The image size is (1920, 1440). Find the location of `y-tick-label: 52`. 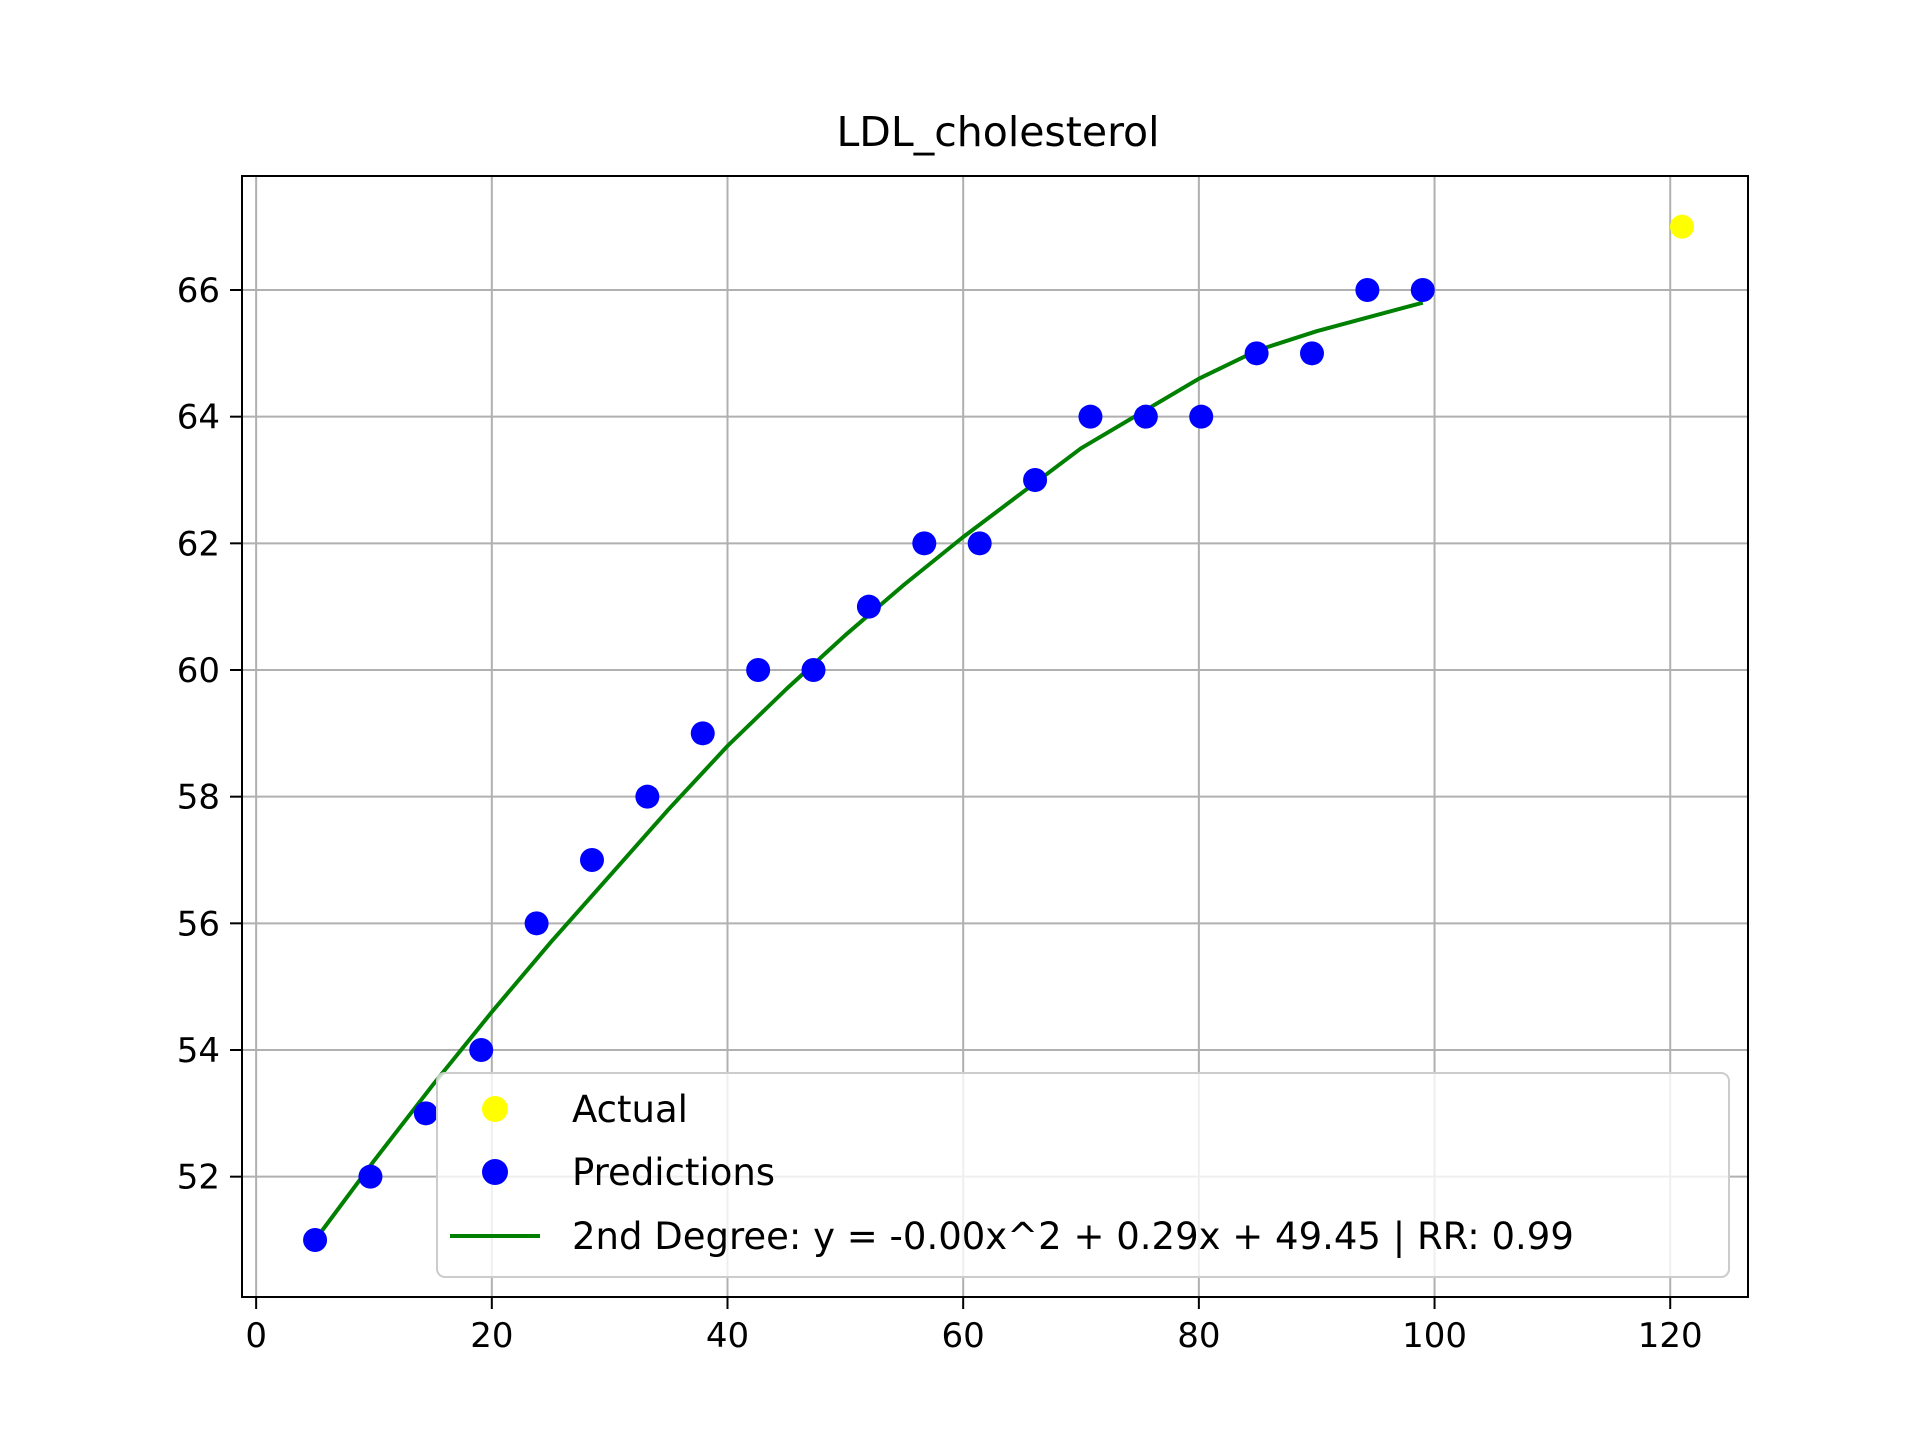

y-tick-label: 52 is located at coordinates (198, 1178).